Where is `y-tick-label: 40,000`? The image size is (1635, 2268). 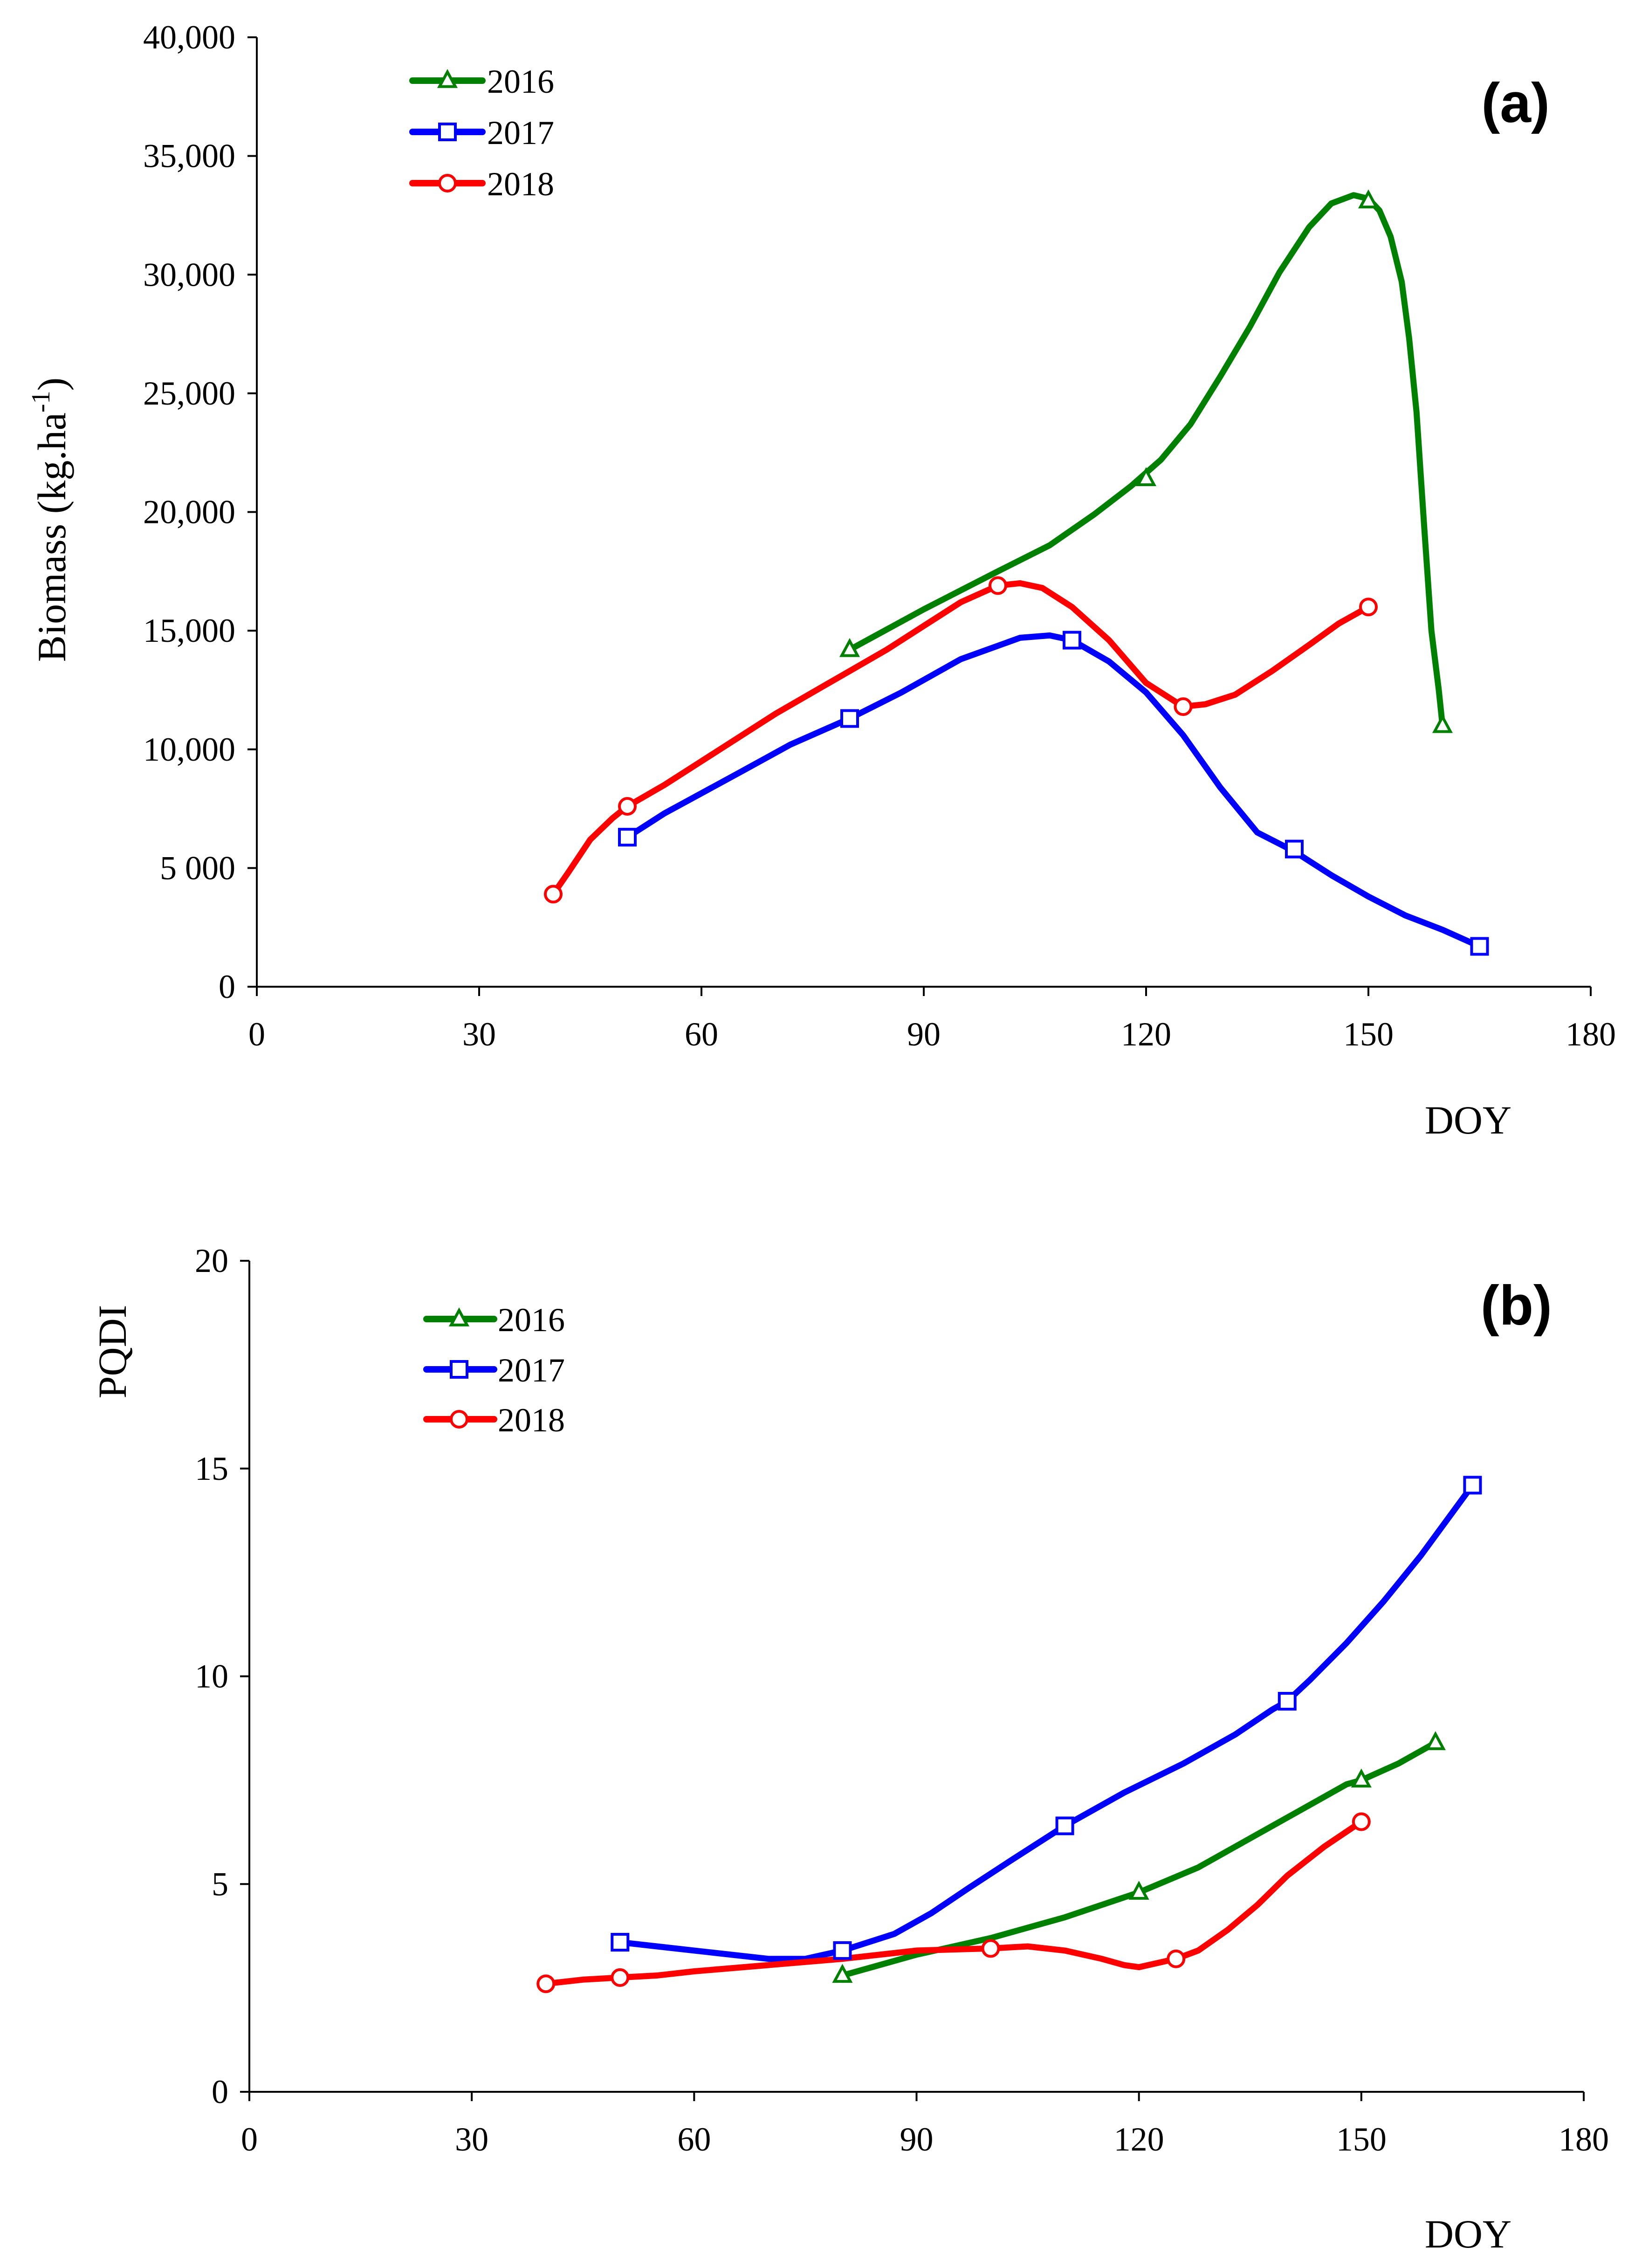
y-tick-label: 40,000 is located at coordinates (189, 38).